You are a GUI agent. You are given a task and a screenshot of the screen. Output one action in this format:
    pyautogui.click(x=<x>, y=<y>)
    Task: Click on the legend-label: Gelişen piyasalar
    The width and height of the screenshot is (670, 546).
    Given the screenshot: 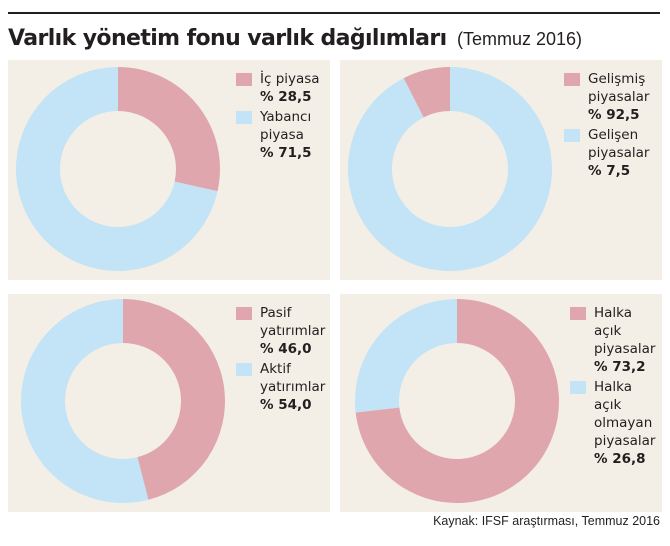 What is the action you would take?
    pyautogui.click(x=619, y=144)
    